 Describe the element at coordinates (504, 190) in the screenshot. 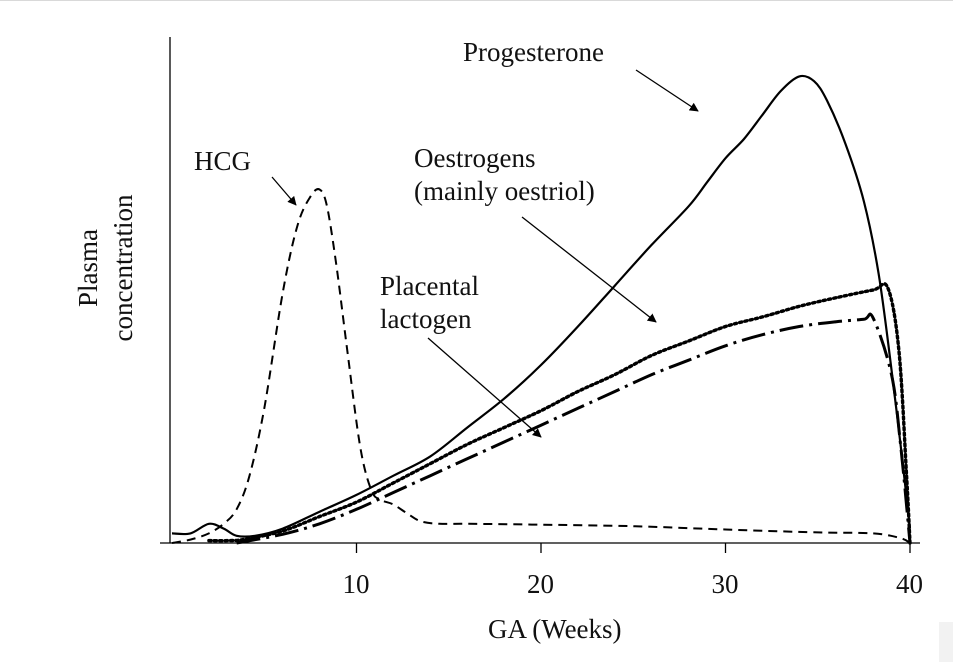

I see `annotation-oestrogens-line-2: (mainly oestriol)` at that location.